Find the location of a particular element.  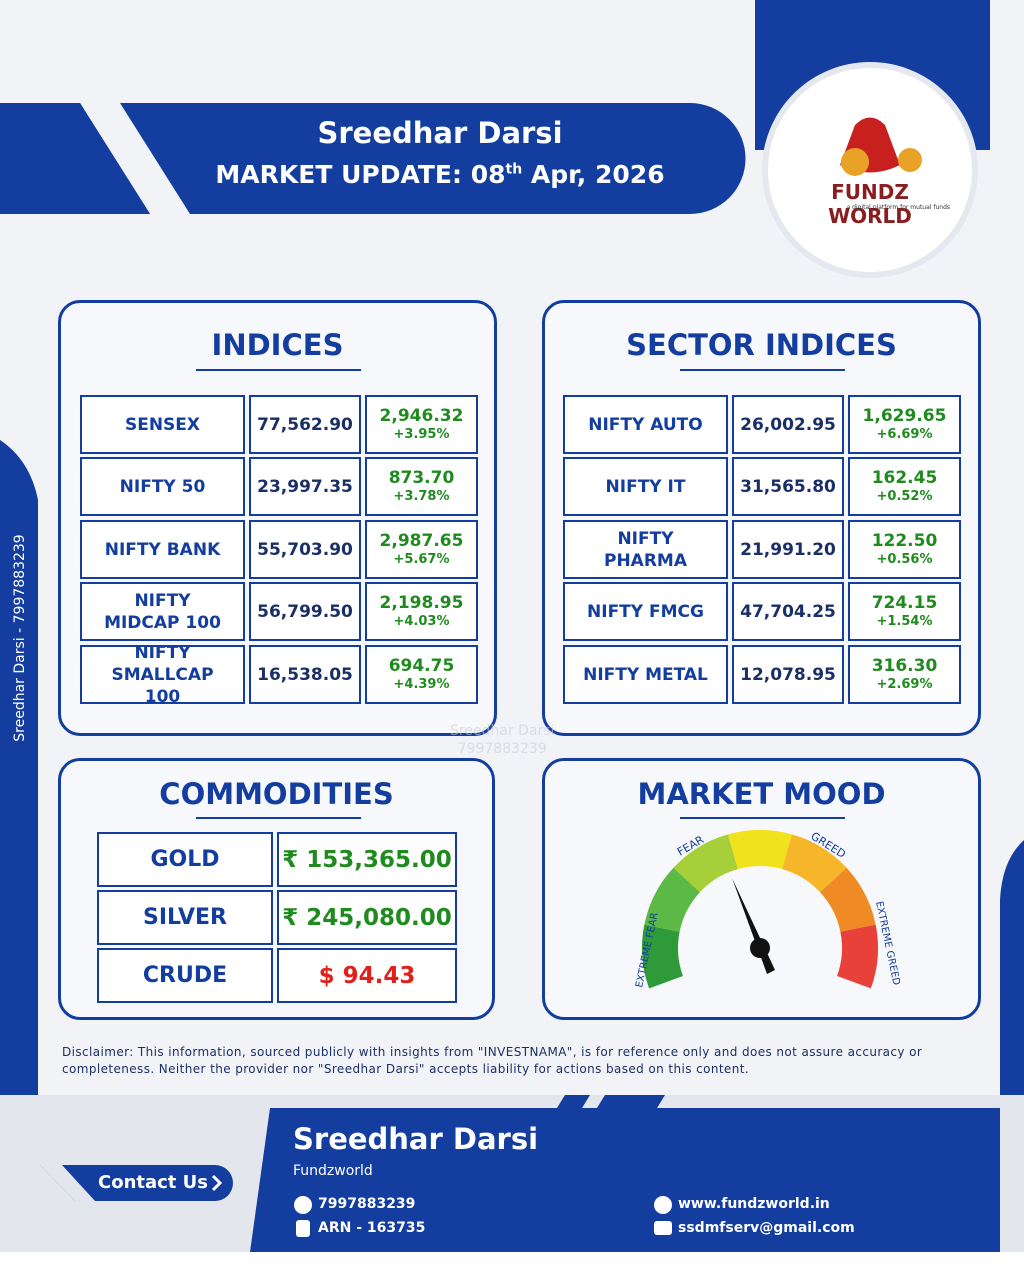

row-name: SENSEX is located at coordinates (162, 424).